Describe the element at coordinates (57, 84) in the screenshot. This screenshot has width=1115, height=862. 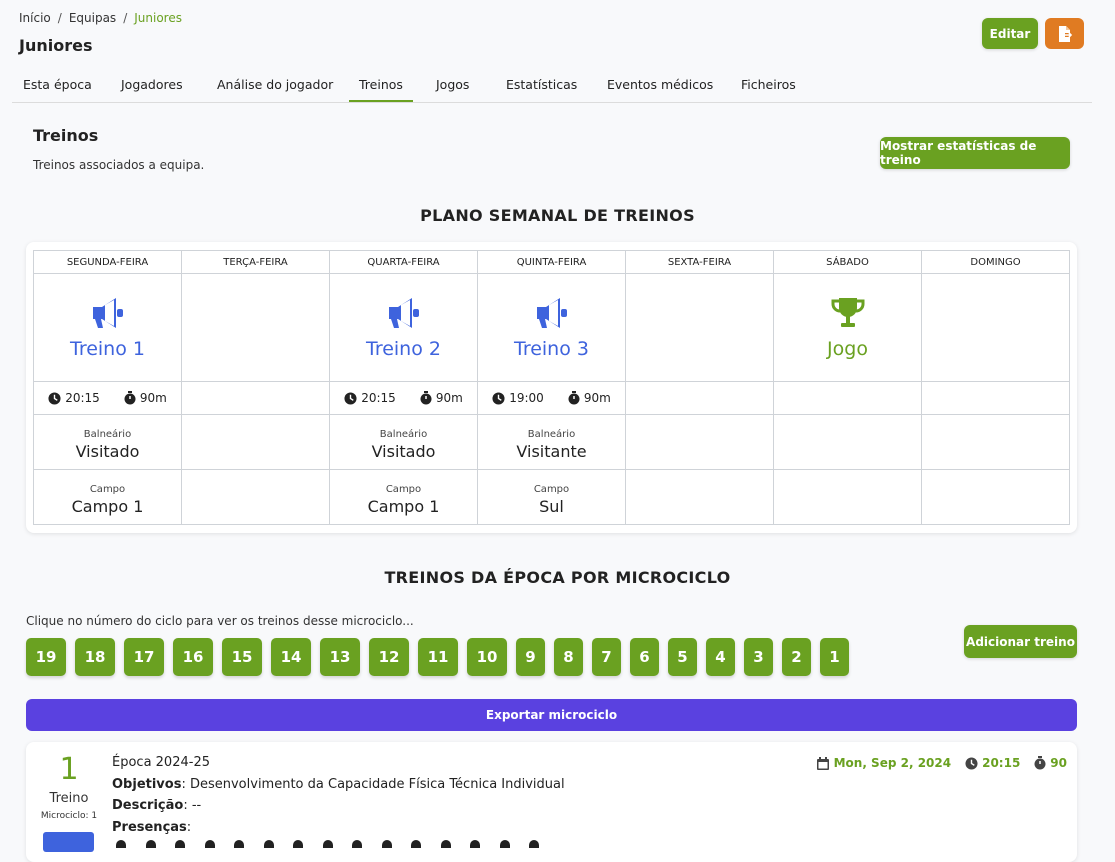
I see `tab-esta-epoca: Esta época` at that location.